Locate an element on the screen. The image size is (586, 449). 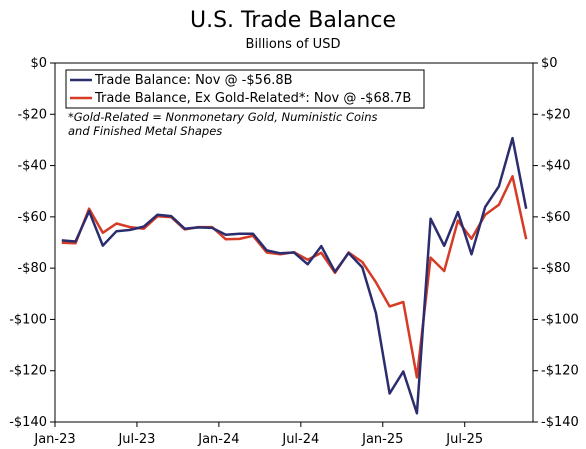
y-tick-label-right: $0 is located at coordinates (549, 63).